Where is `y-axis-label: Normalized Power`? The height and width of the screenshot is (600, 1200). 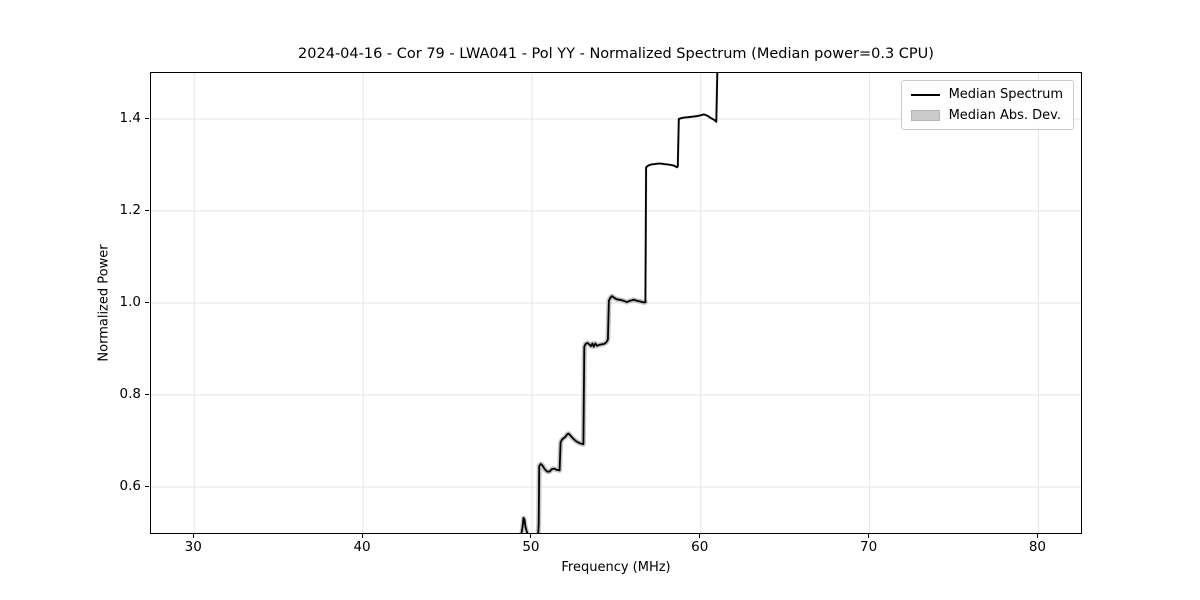
y-axis-label: Normalized Power is located at coordinates (104, 303).